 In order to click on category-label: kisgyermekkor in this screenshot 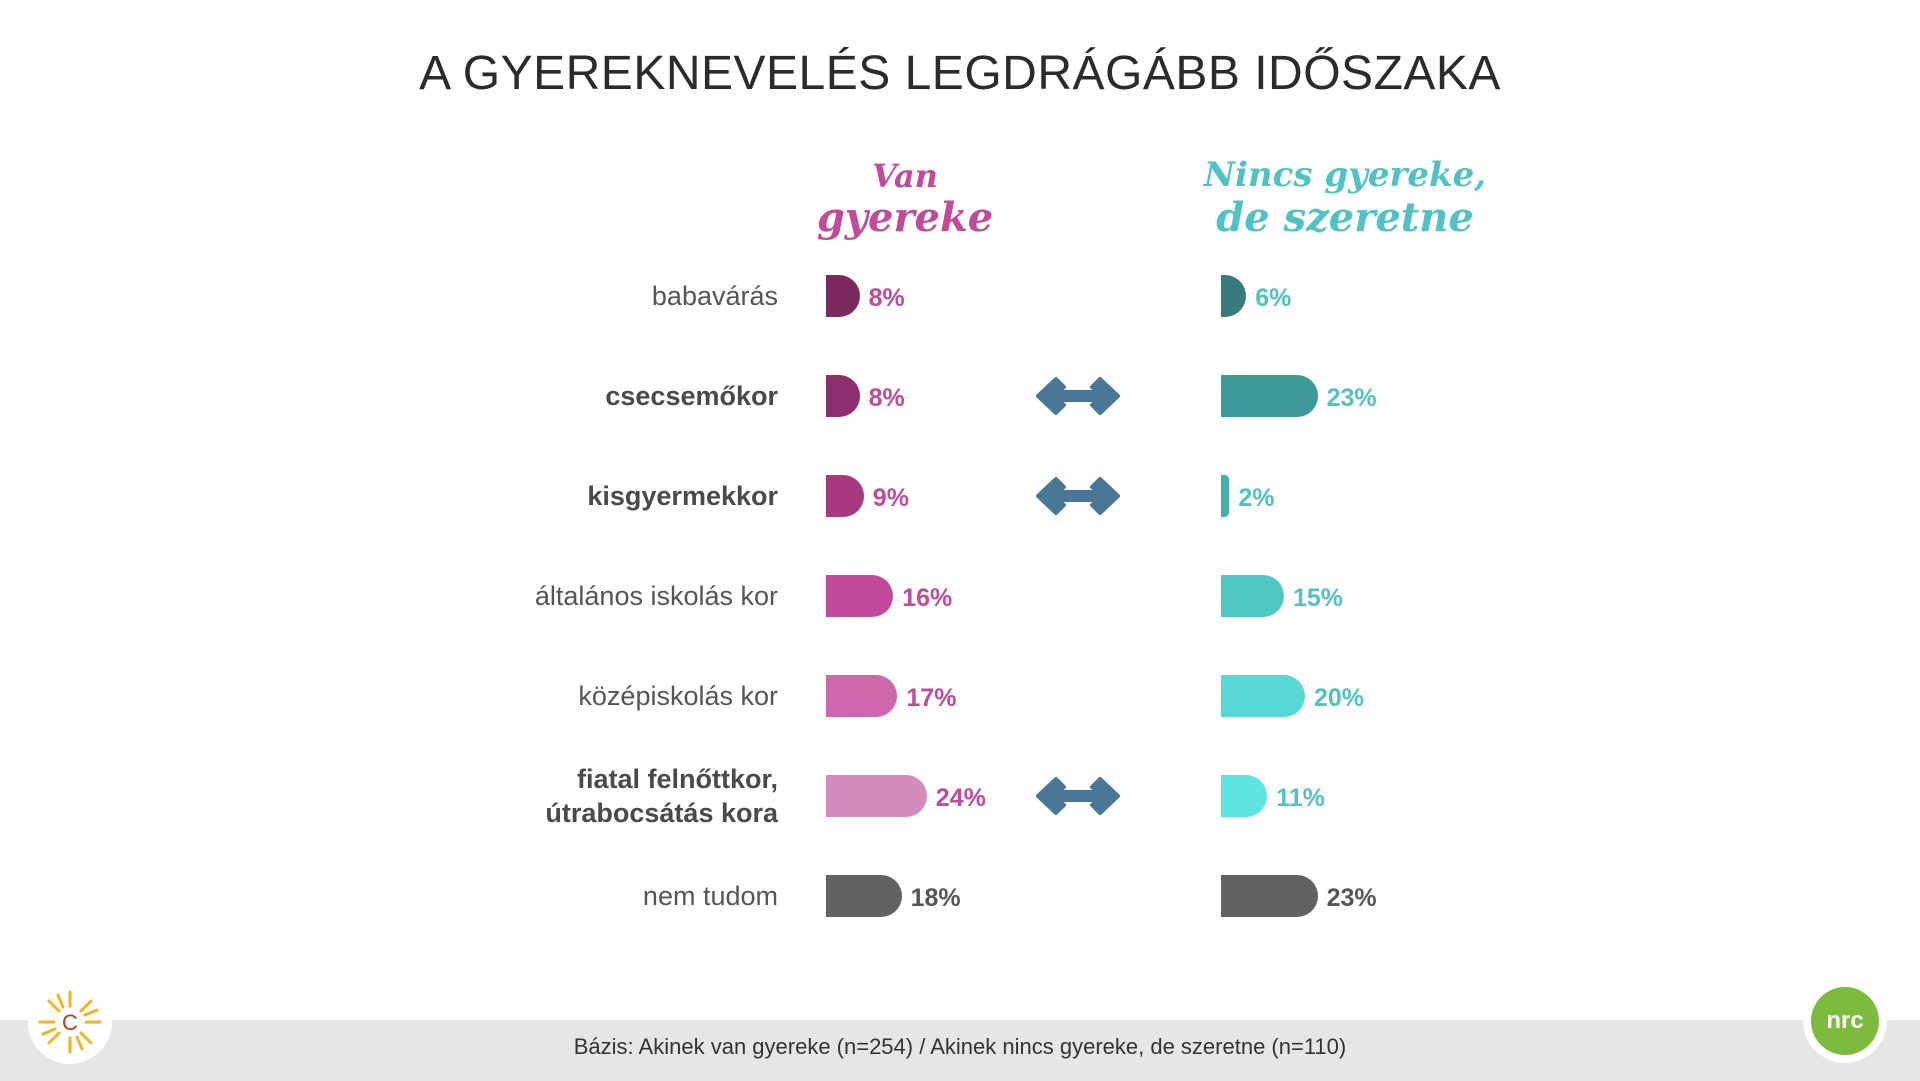, I will do `click(682, 496)`.